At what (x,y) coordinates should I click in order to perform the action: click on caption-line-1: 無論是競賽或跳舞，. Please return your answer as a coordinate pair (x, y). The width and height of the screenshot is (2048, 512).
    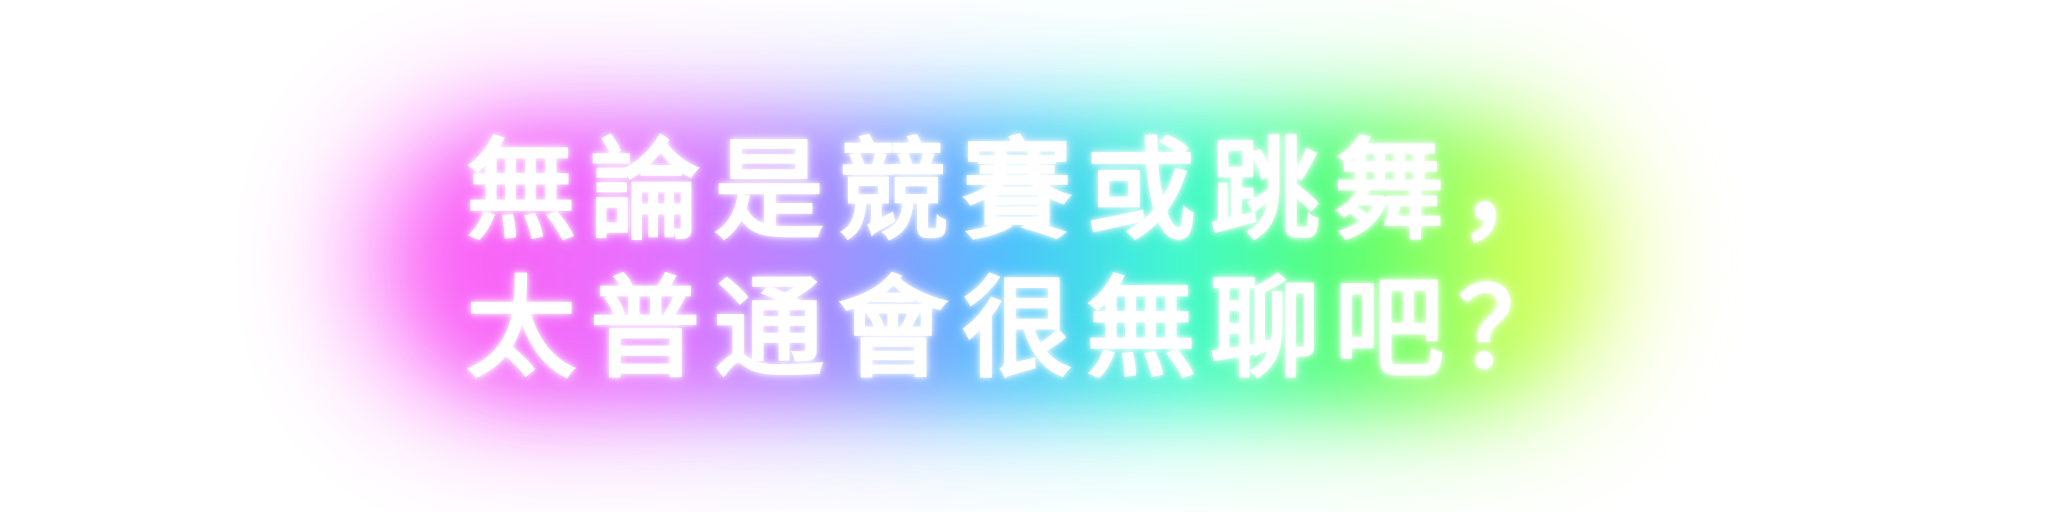
    Looking at the image, I should click on (1024, 191).